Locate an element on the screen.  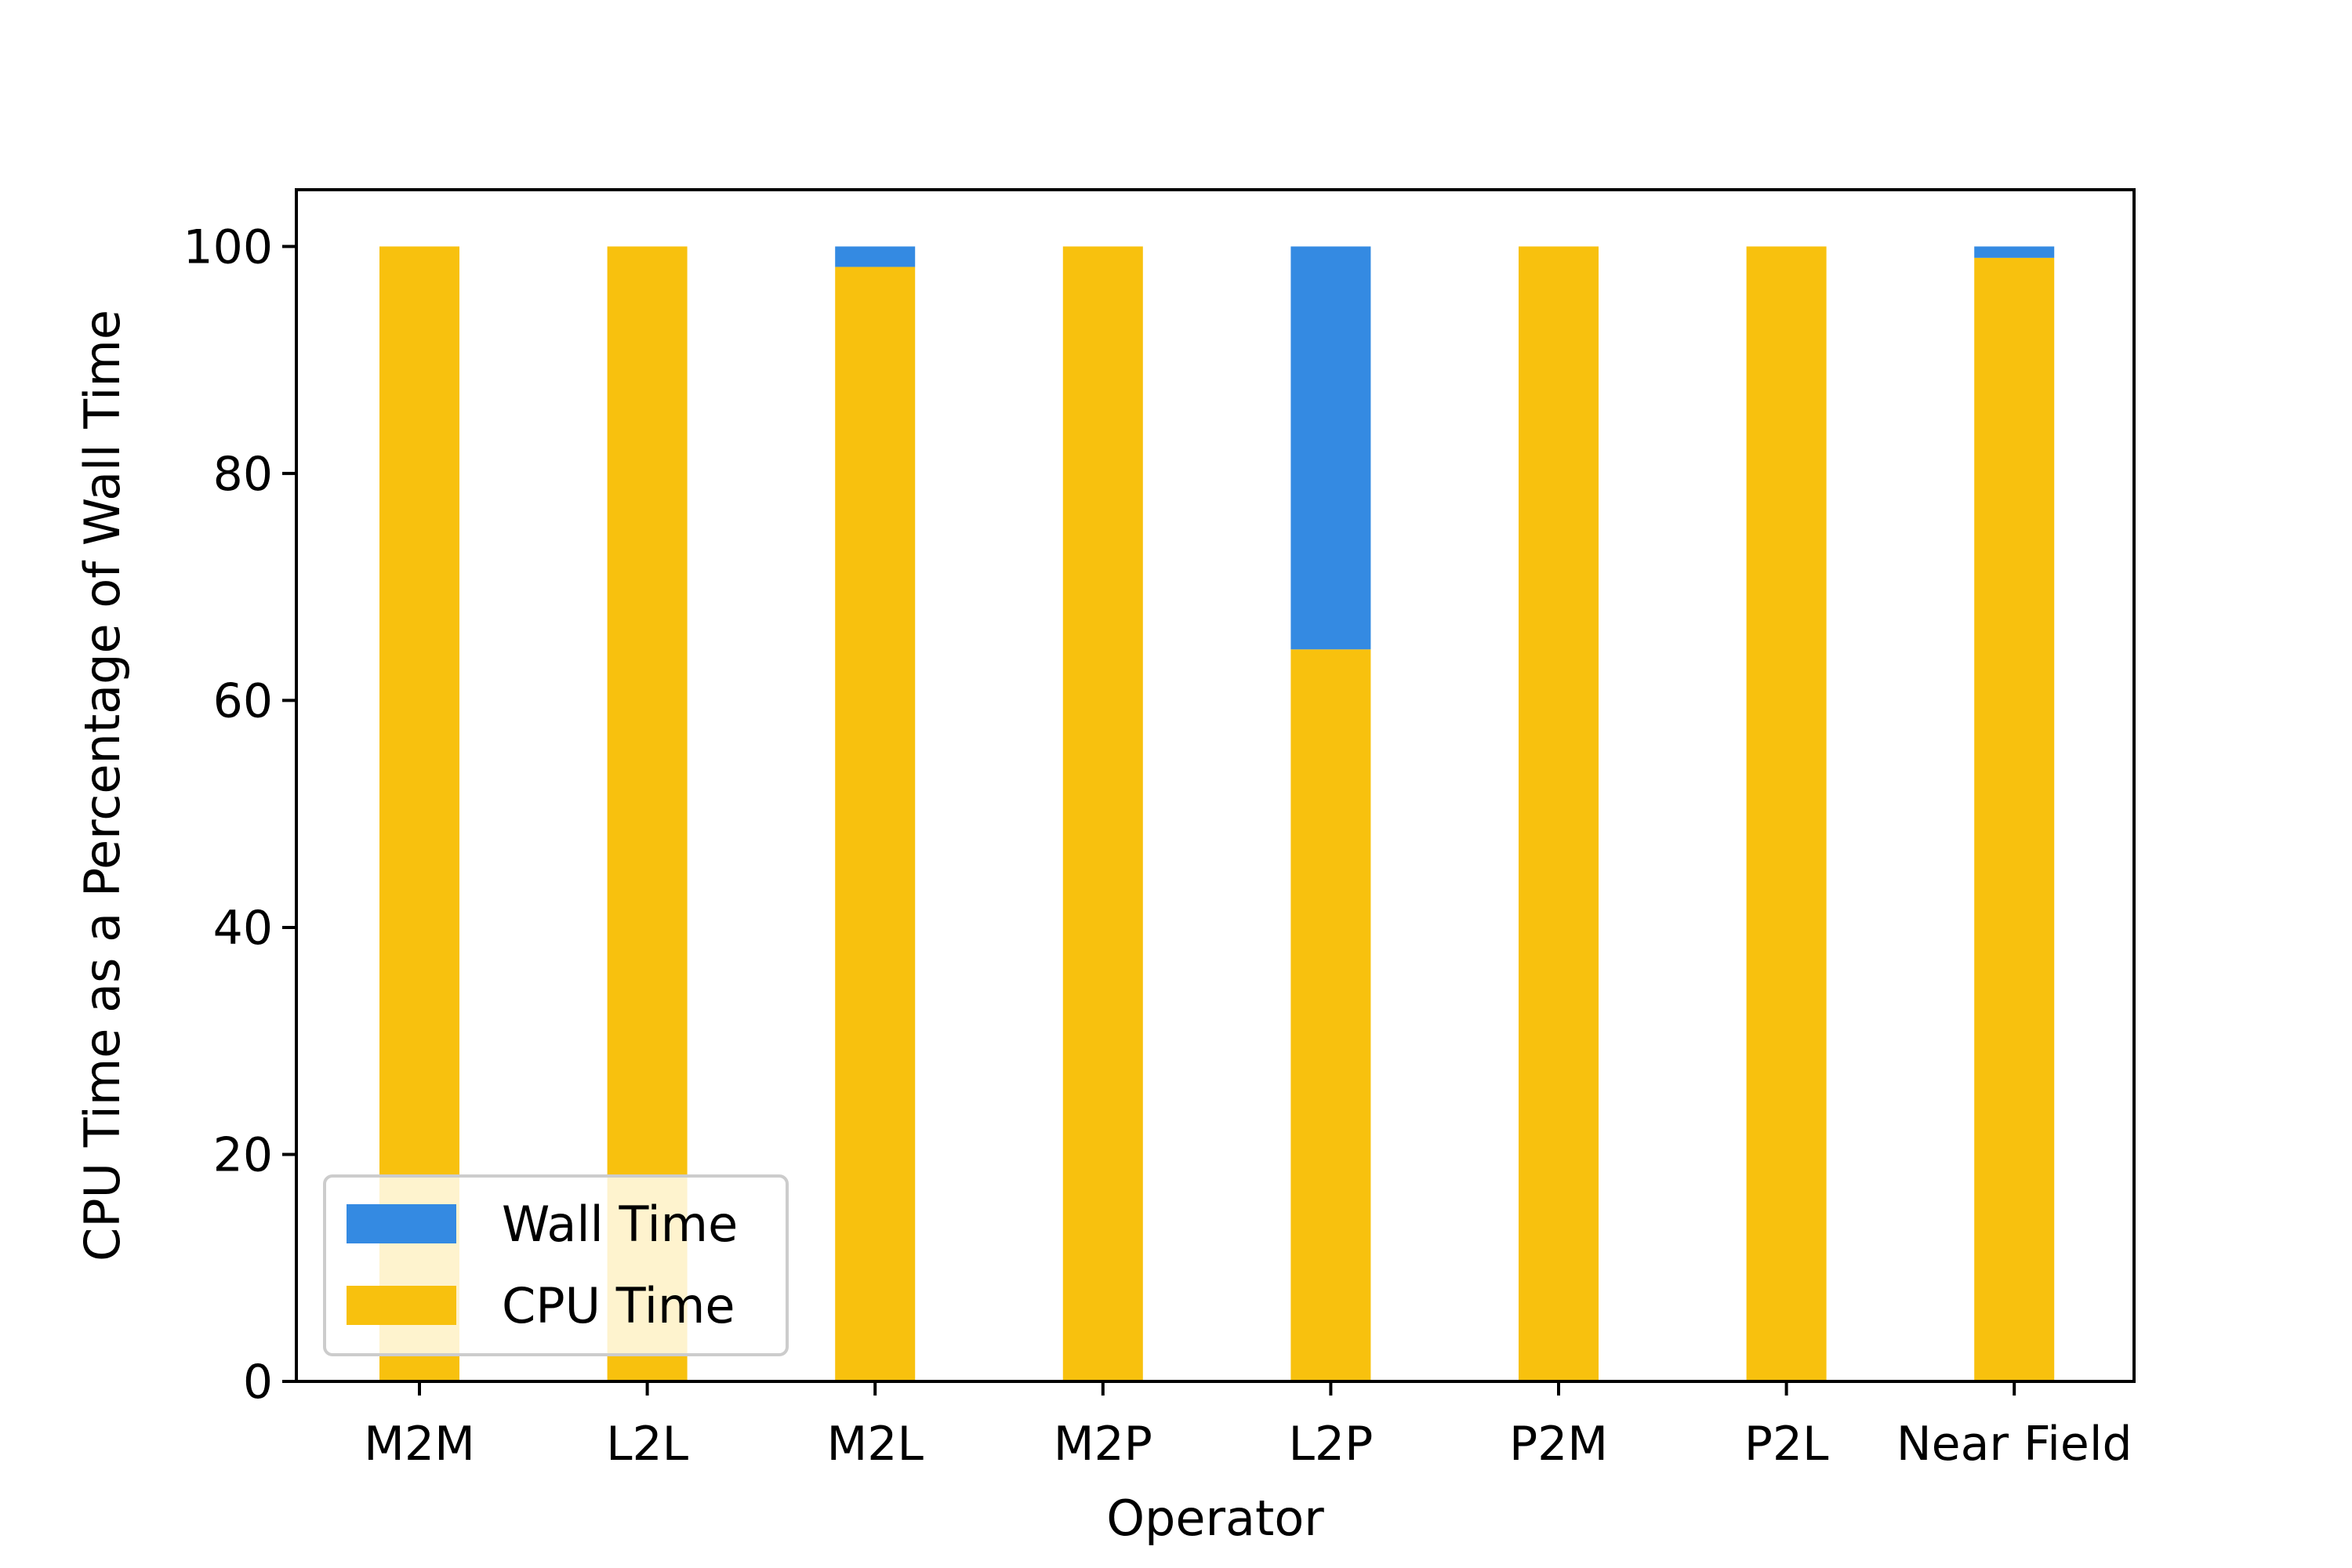
y-tick-label: 0 is located at coordinates (258, 1382).